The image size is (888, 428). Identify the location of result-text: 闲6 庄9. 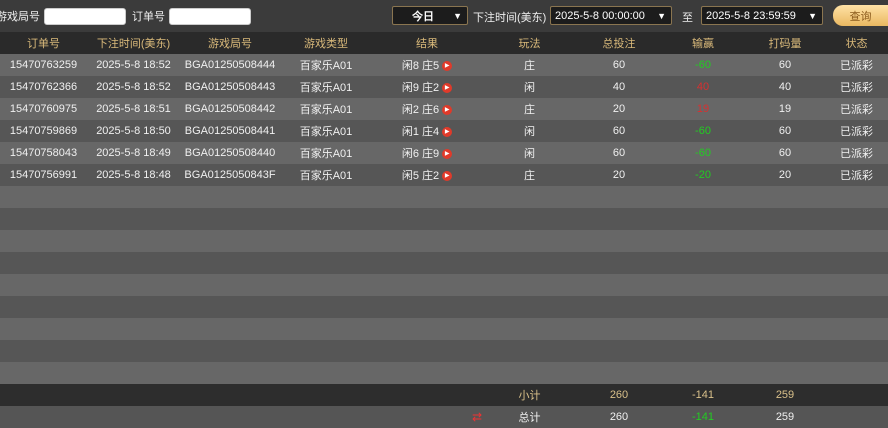
(420, 154).